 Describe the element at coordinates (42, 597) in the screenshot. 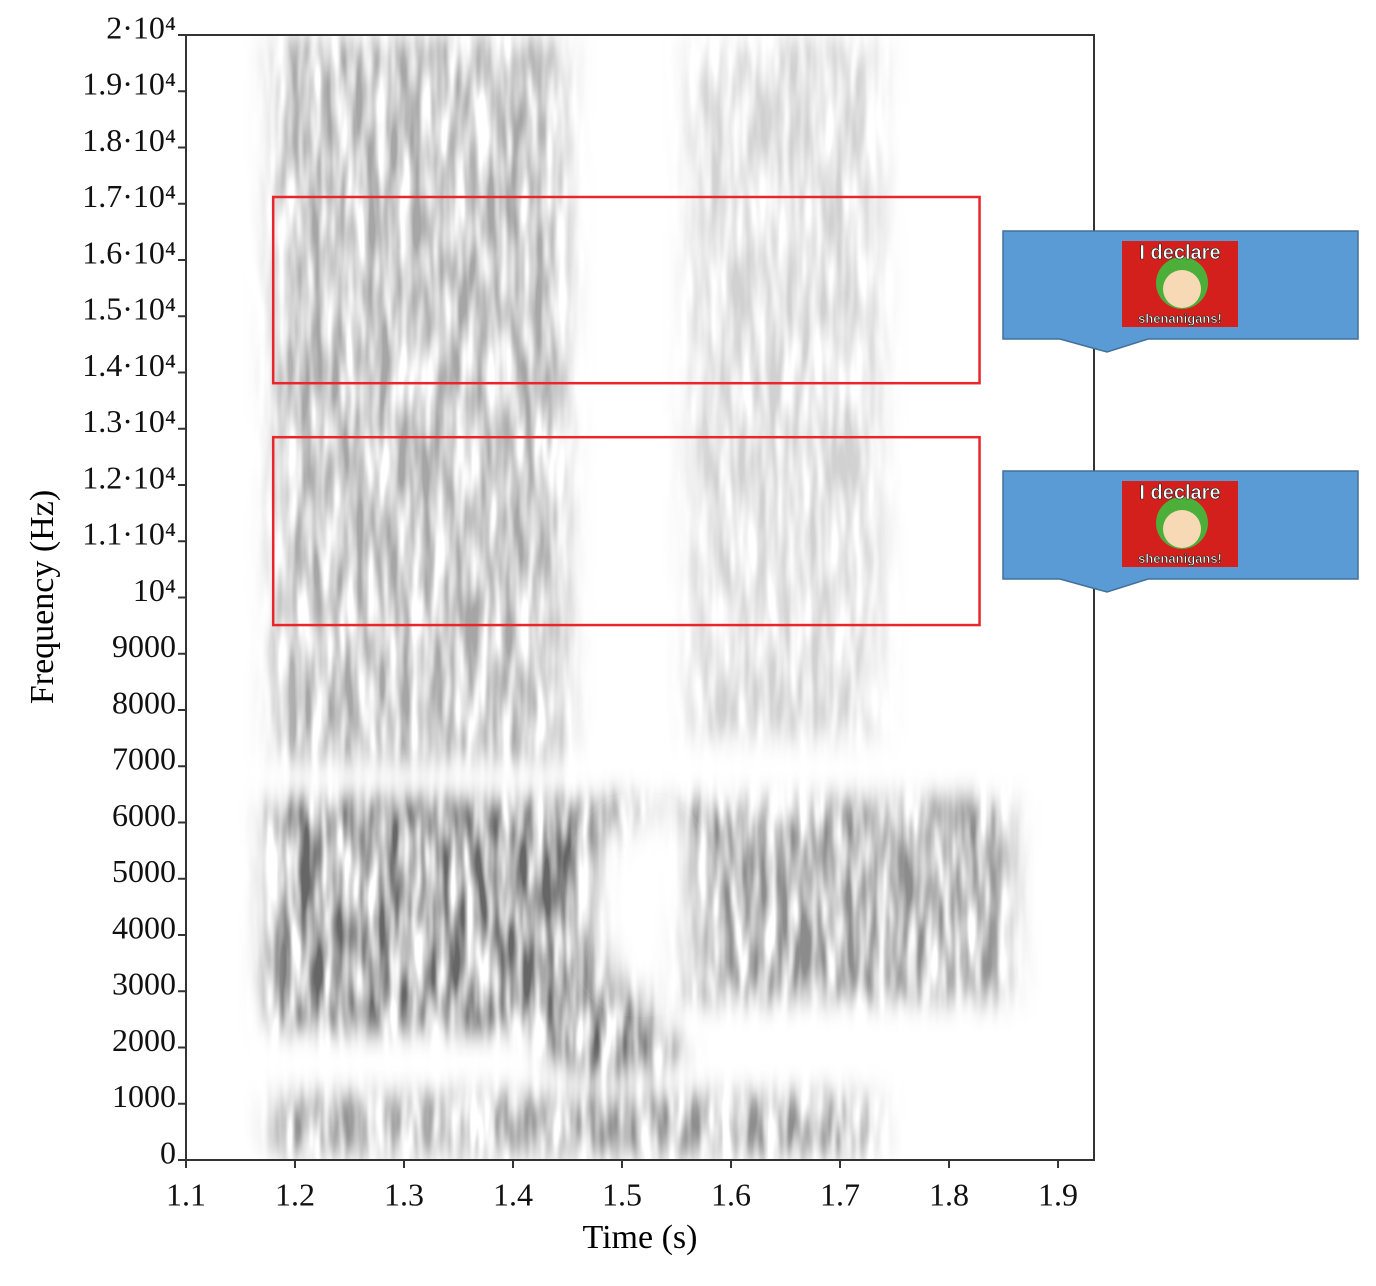

I see `y-axis-label: Frequency (Hz)` at that location.